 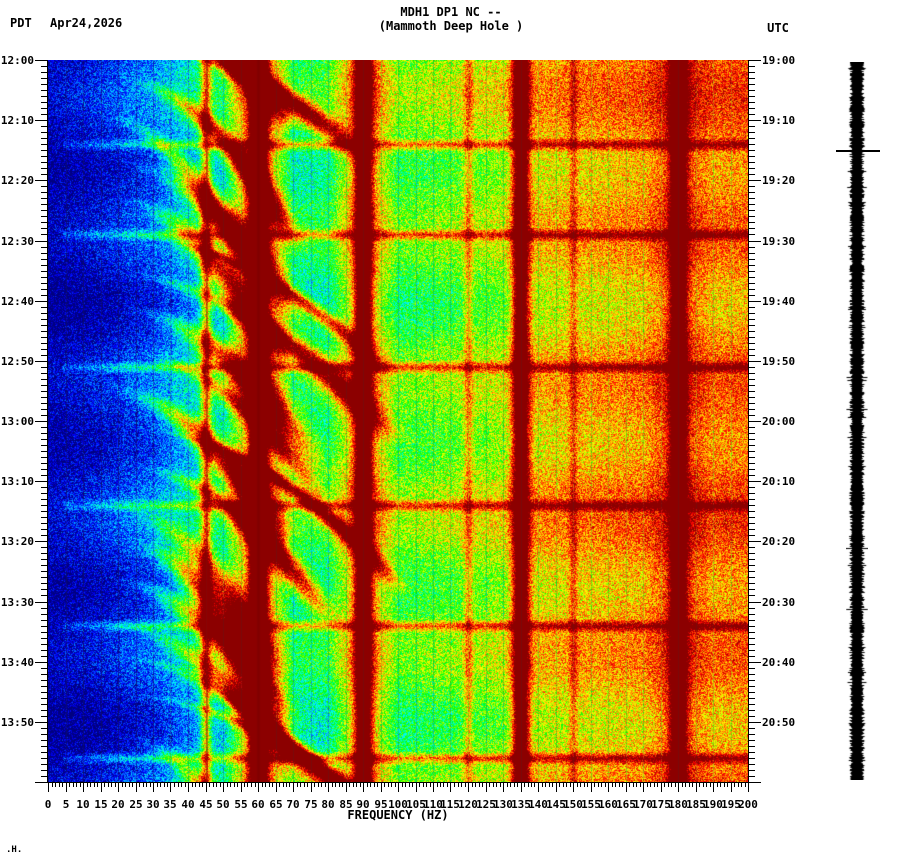 What do you see at coordinates (450, 804) in the screenshot?
I see `freq-tick-label: 115` at bounding box center [450, 804].